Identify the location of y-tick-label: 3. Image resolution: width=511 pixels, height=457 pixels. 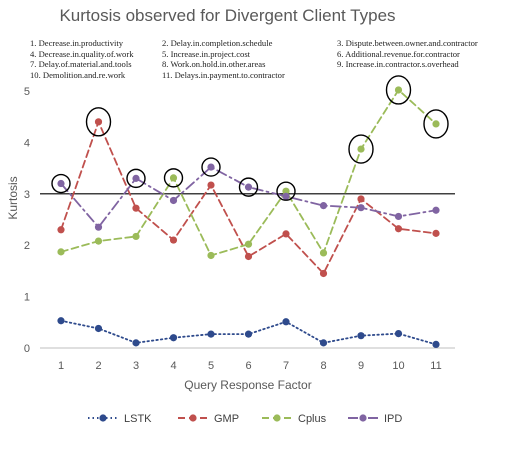
(27, 195).